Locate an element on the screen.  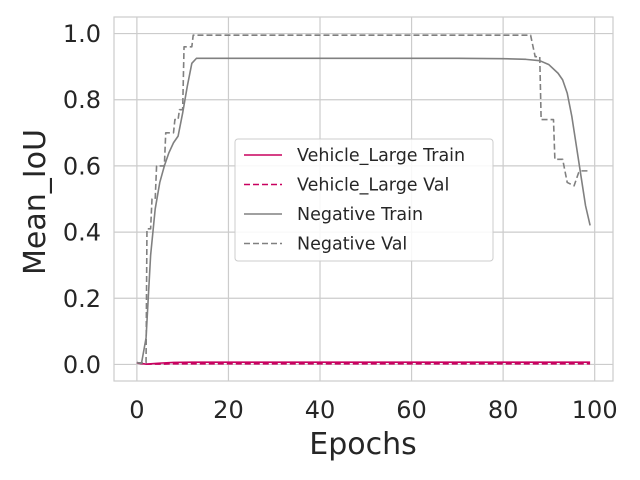
y-tick-label: 0.0 is located at coordinates (82, 365).